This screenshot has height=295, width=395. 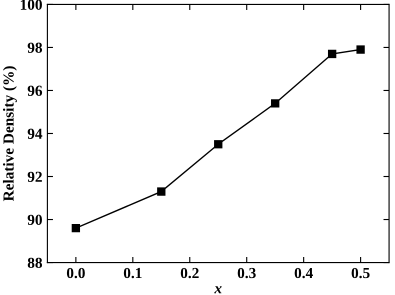 What do you see at coordinates (35, 177) in the screenshot?
I see `y-tick-label: 92` at bounding box center [35, 177].